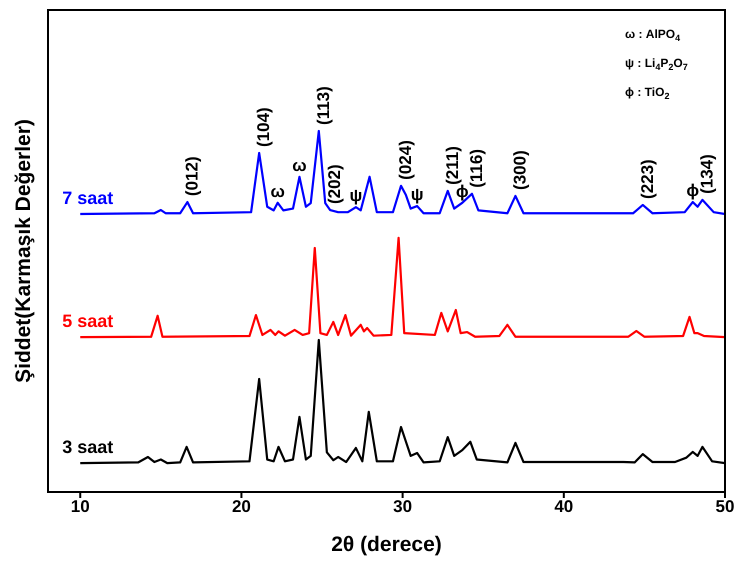 Image resolution: width=739 pixels, height=565 pixels. I want to click on annotation: (012), so click(192, 176).